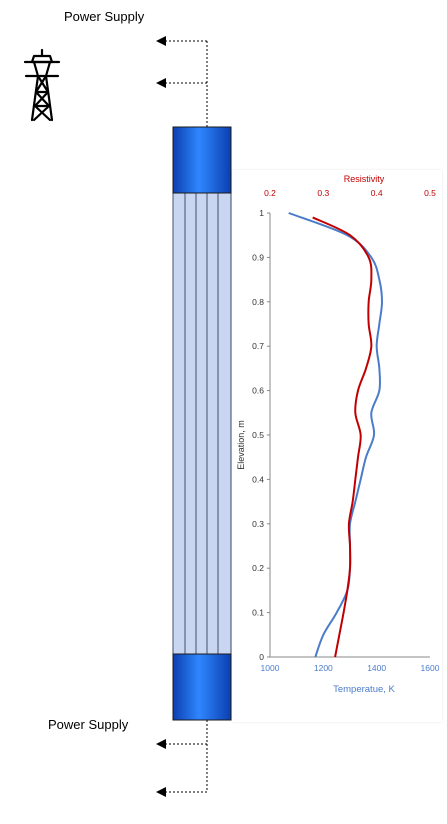 This screenshot has height=824, width=447. What do you see at coordinates (430, 668) in the screenshot?
I see `x-bottom-tick-label: 1600` at bounding box center [430, 668].